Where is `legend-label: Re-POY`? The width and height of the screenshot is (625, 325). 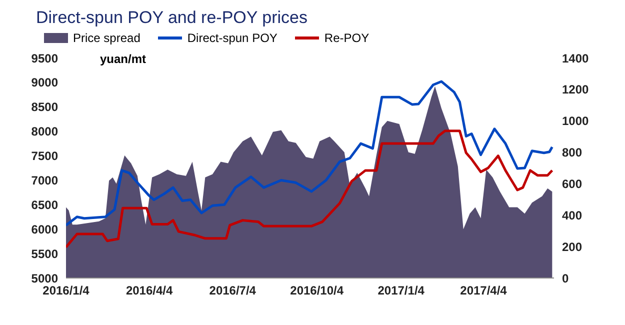 legend-label: Re-POY is located at coordinates (347, 38).